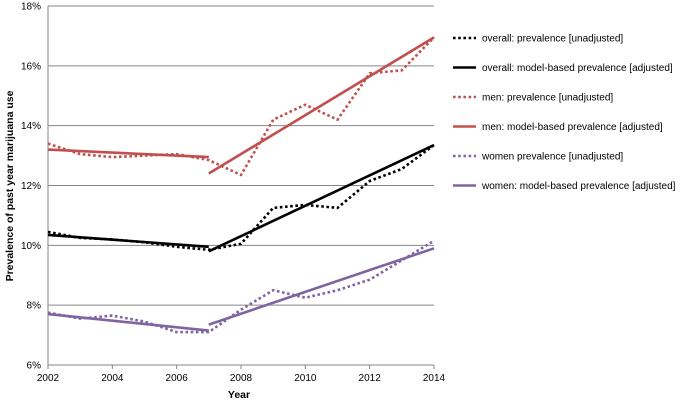 Image resolution: width=682 pixels, height=403 pixels. I want to click on y-tick-labels: 6% 8% 10% 12% 14% 16% 18%, so click(31, 187).